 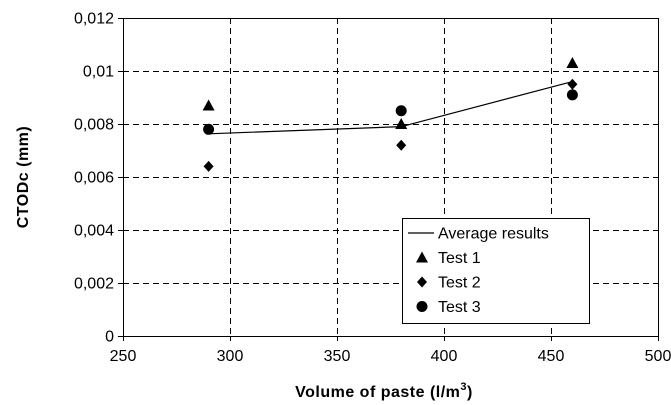 I want to click on y-tick-label: 0,002, so click(x=94, y=284).